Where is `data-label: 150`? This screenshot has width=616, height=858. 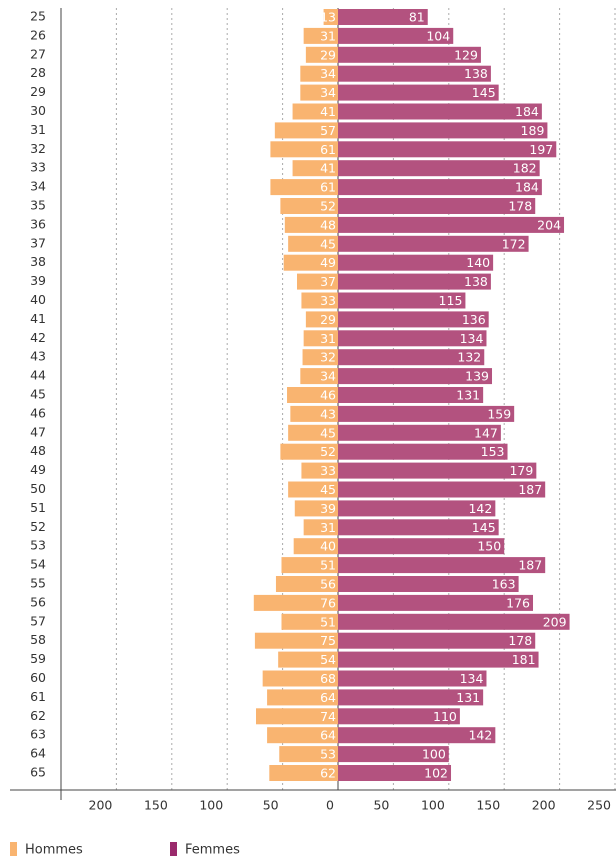
data-label: 150 is located at coordinates (489, 546).